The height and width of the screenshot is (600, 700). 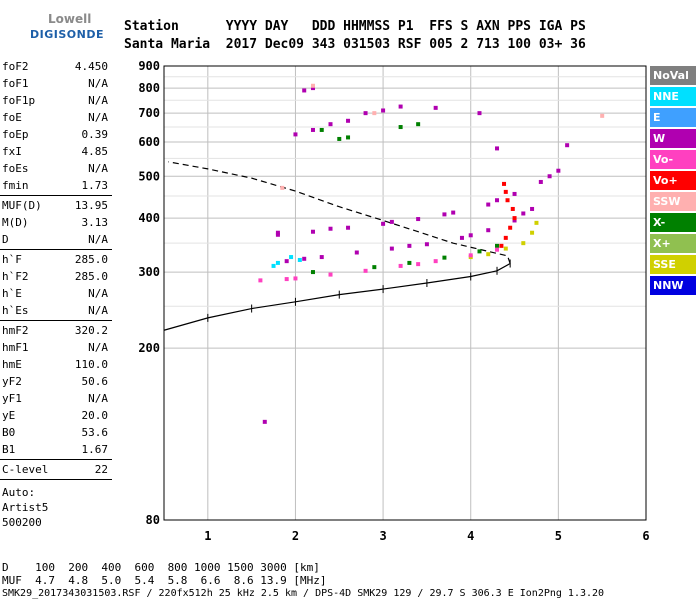 I want to click on param-row: hmF2 320.2, so click(x=56, y=330).